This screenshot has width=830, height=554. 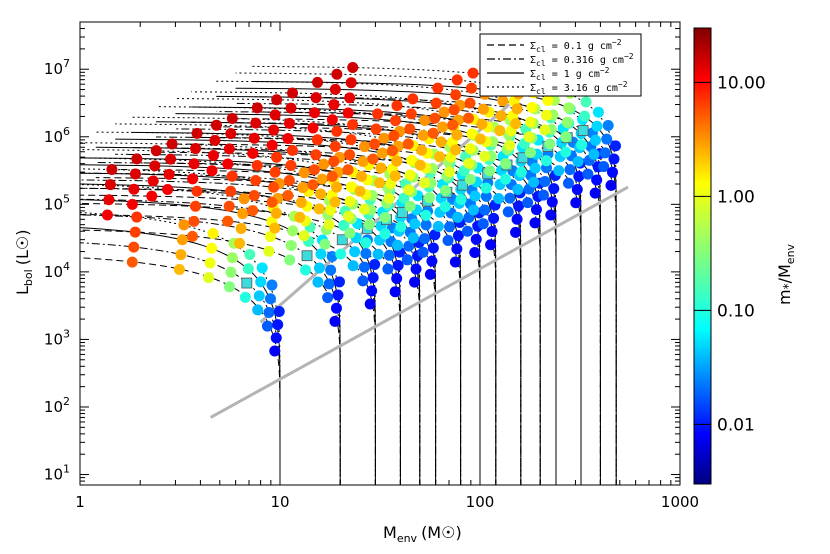 What do you see at coordinates (57, 405) in the screenshot?
I see `y-tick-label: 10²` at bounding box center [57, 405].